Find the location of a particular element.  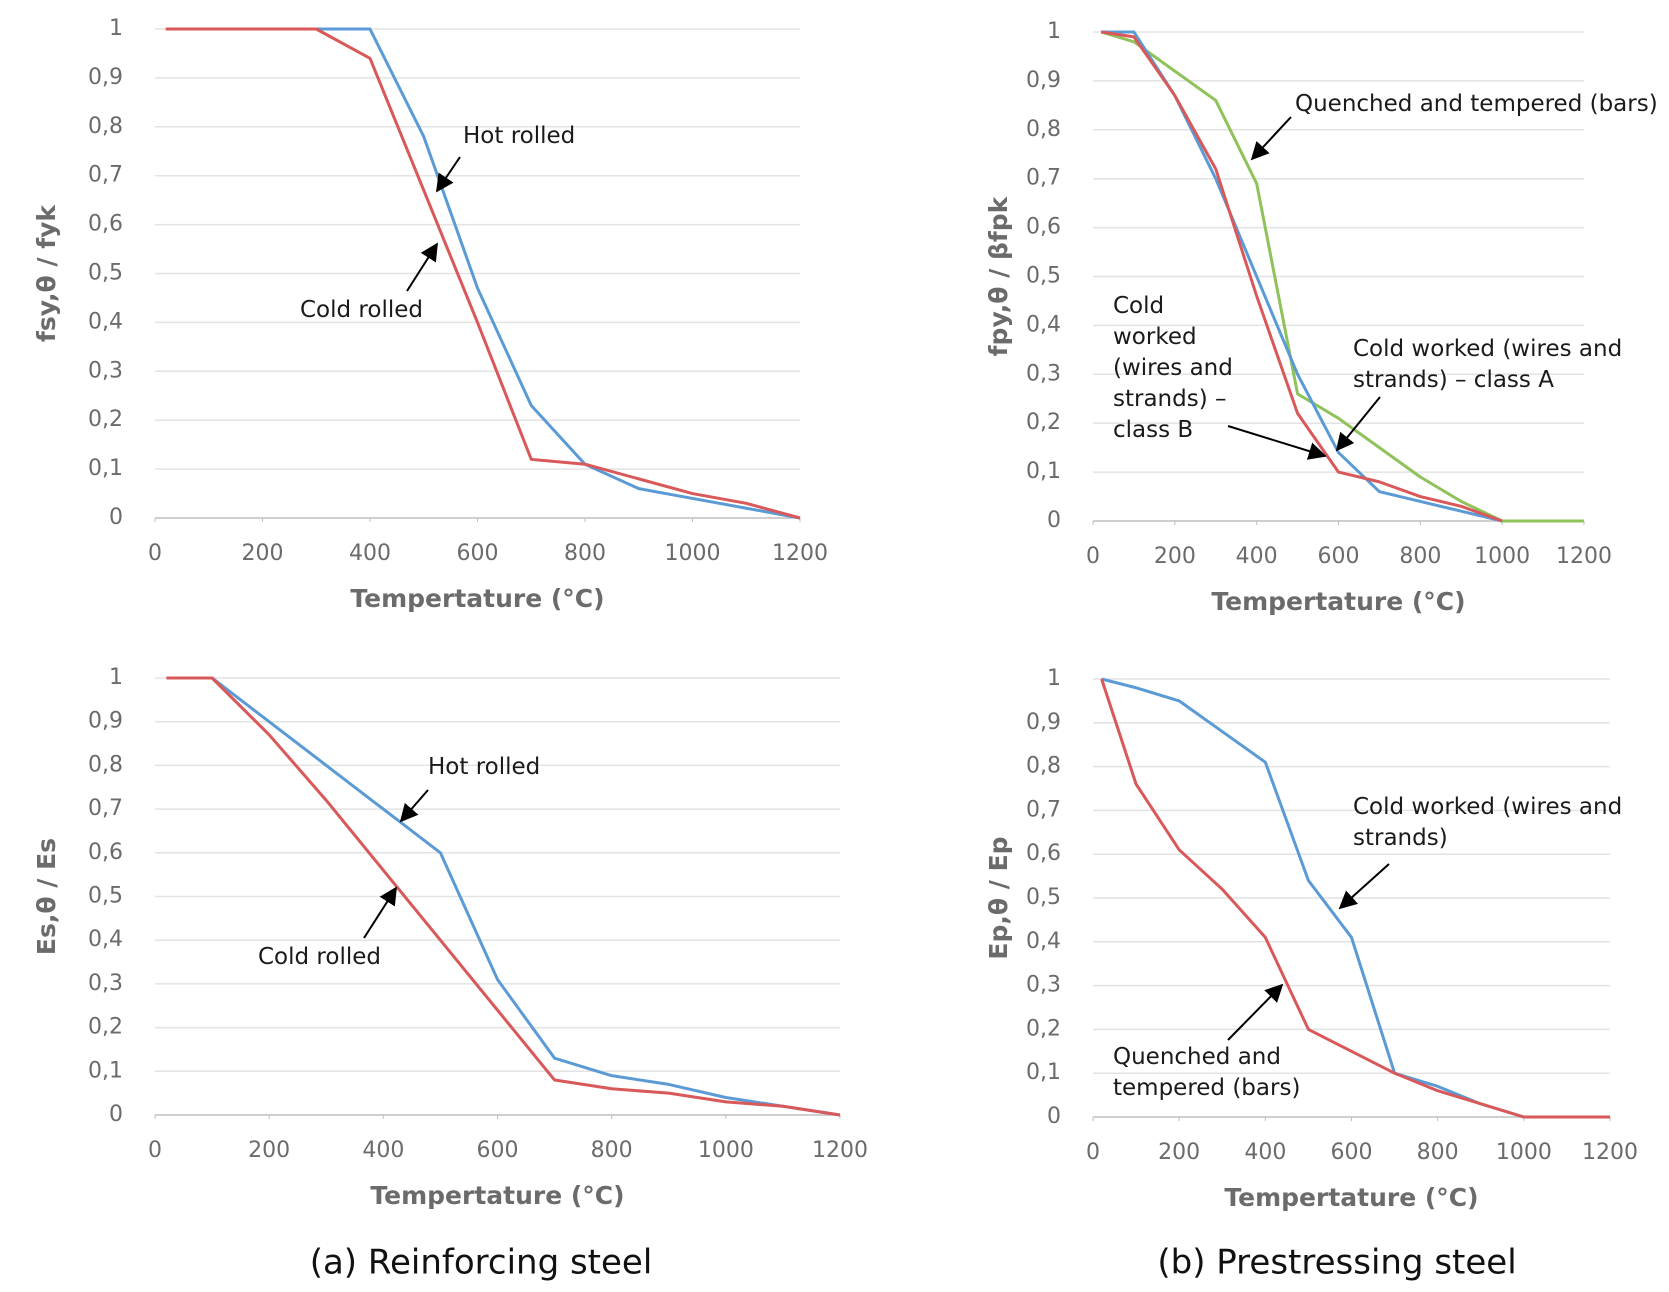

caption: (b) Prestressing steel is located at coordinates (1336, 1263).